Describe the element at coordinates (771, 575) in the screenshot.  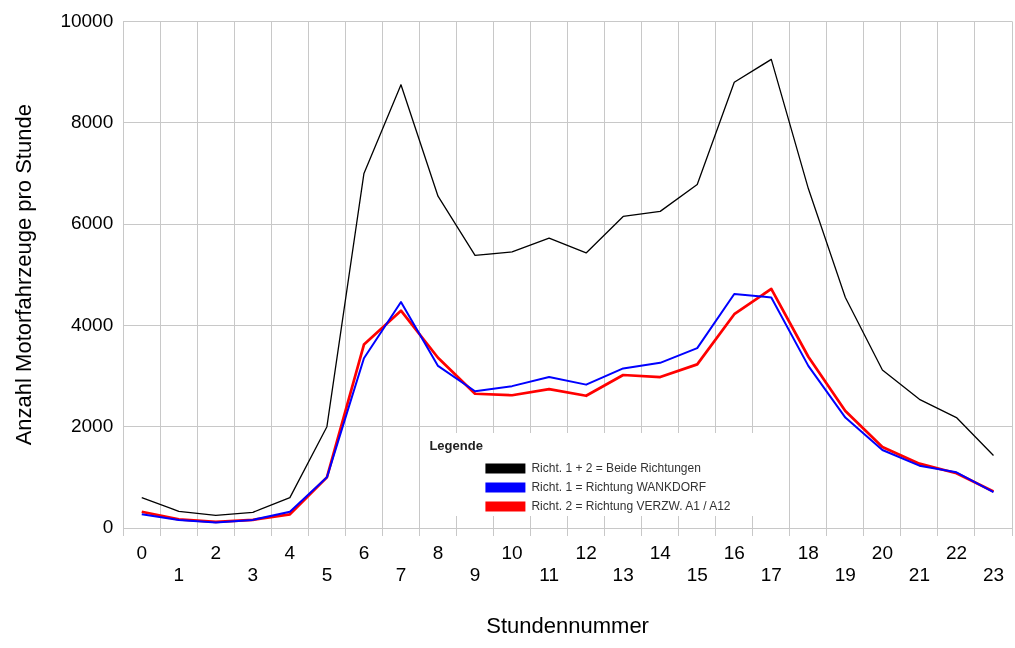
I see `x-tick-label: 17` at that location.